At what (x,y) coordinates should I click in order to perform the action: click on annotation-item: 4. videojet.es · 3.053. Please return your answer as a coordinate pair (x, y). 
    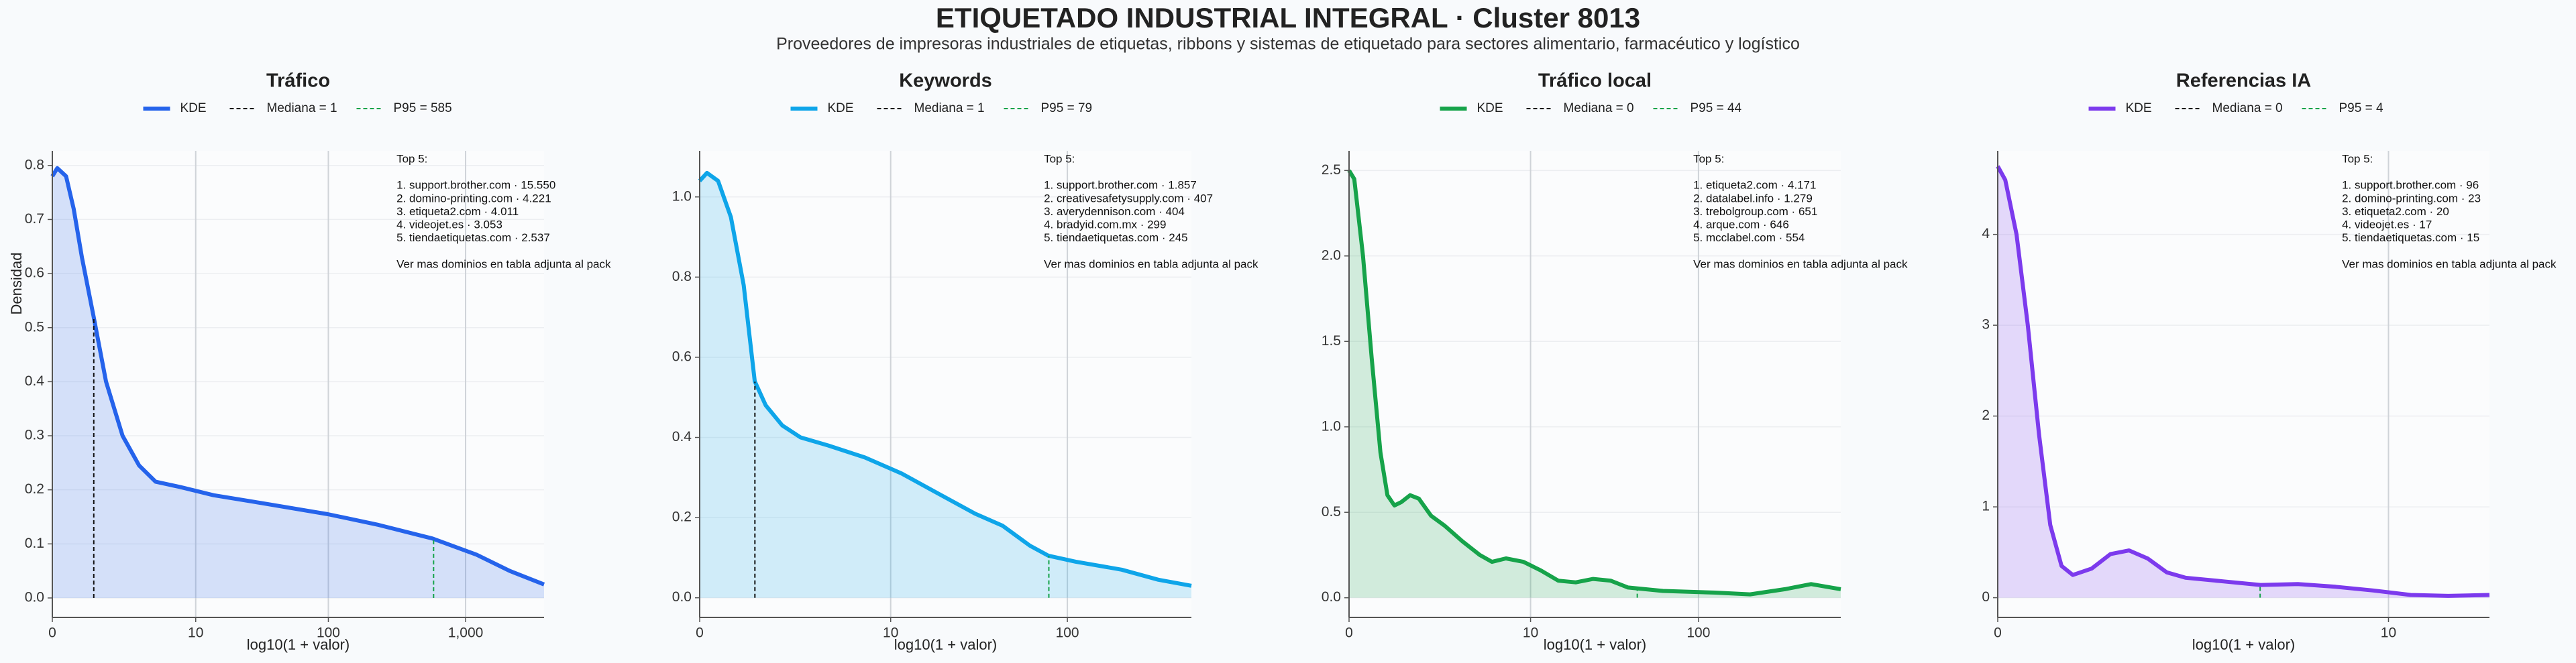
    Looking at the image, I should click on (449, 225).